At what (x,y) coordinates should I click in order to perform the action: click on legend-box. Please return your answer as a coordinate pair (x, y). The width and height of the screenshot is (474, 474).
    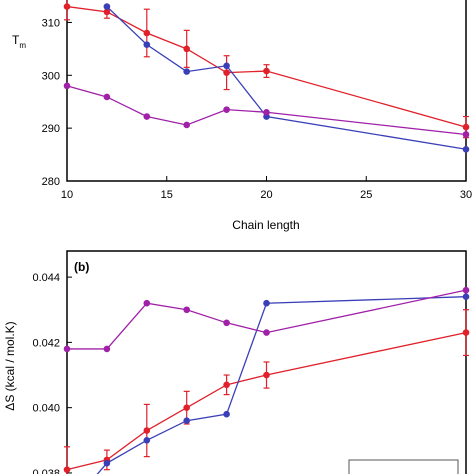
    Looking at the image, I should click on (403, 466).